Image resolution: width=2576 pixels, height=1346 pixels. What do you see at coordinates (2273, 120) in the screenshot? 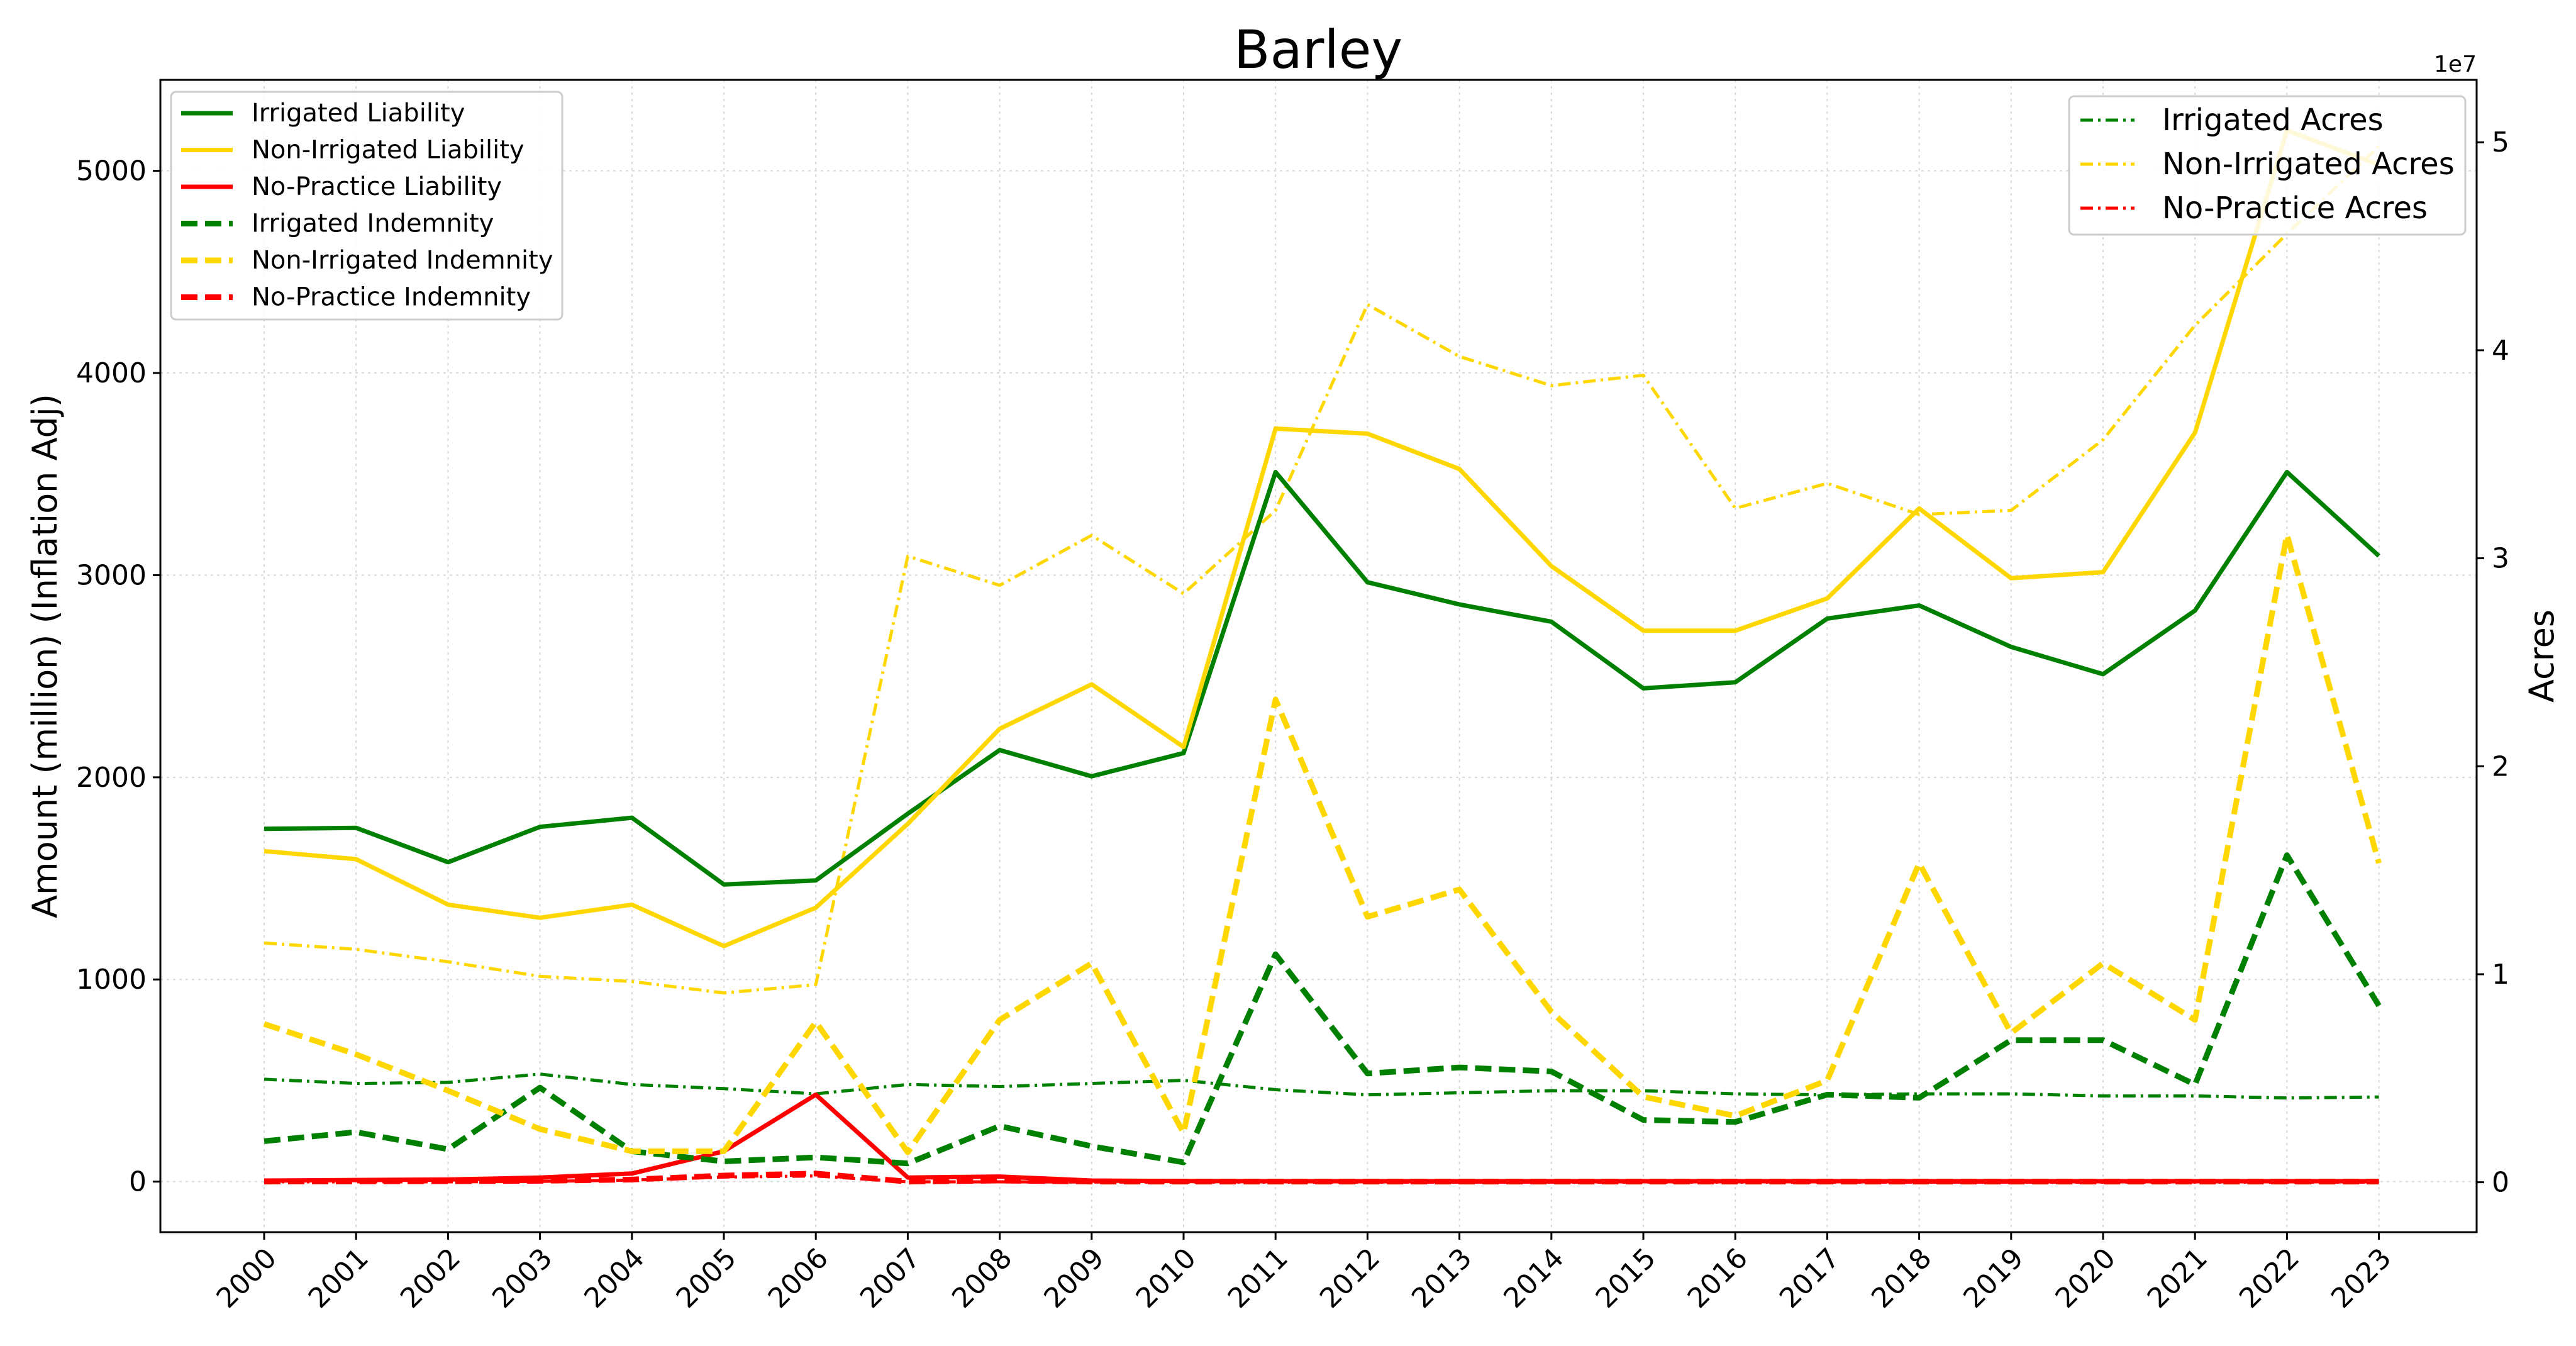
I see `legend-entry: Irrigated Acres` at bounding box center [2273, 120].